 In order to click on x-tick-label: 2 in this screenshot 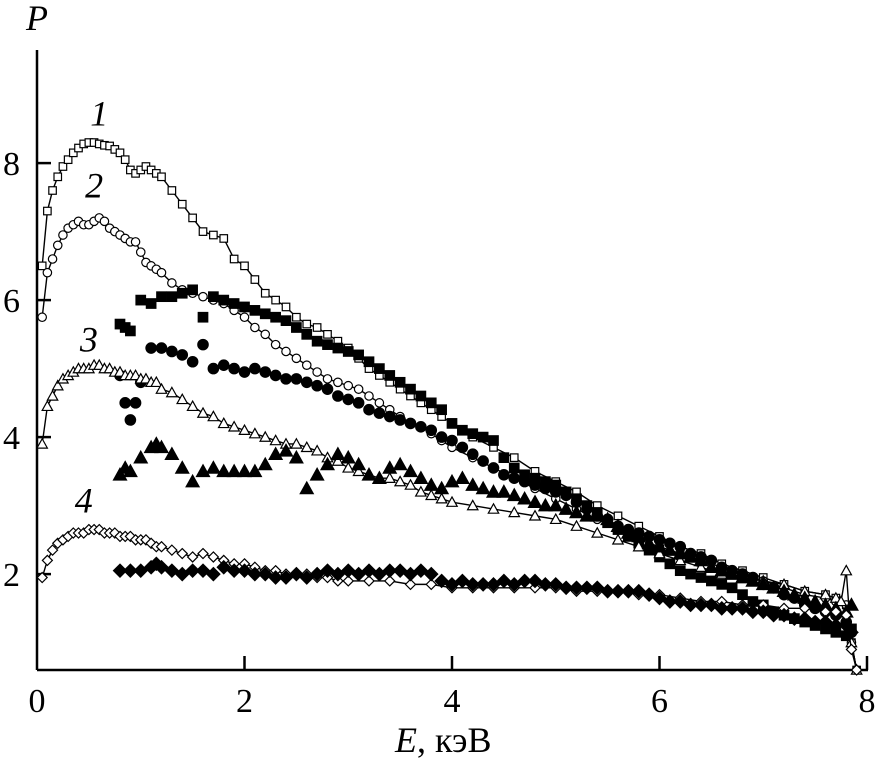, I will do `click(244, 701)`.